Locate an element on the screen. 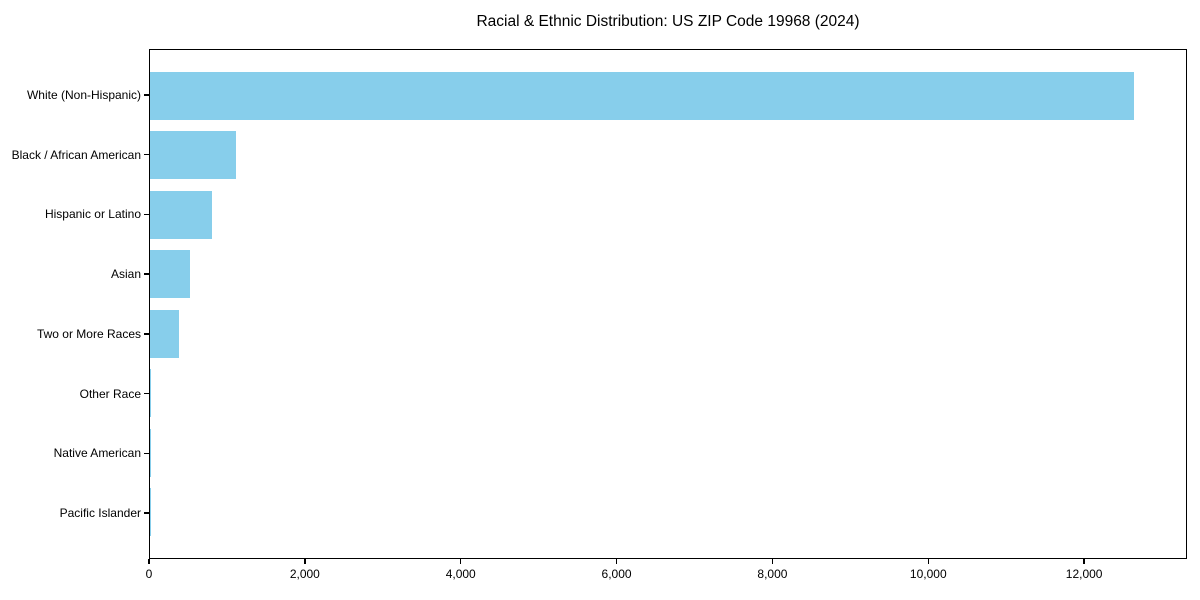  y-tick-label: Two or More Races is located at coordinates (88, 333).